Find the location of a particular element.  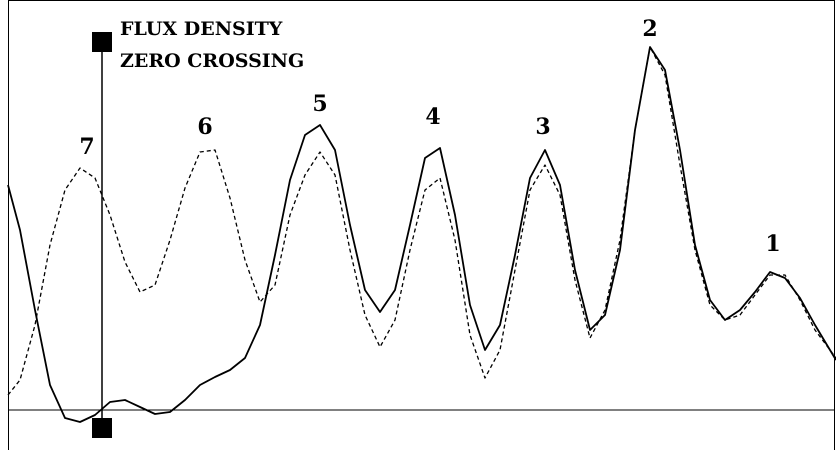

peak-label: 2 is located at coordinates (649, 29).